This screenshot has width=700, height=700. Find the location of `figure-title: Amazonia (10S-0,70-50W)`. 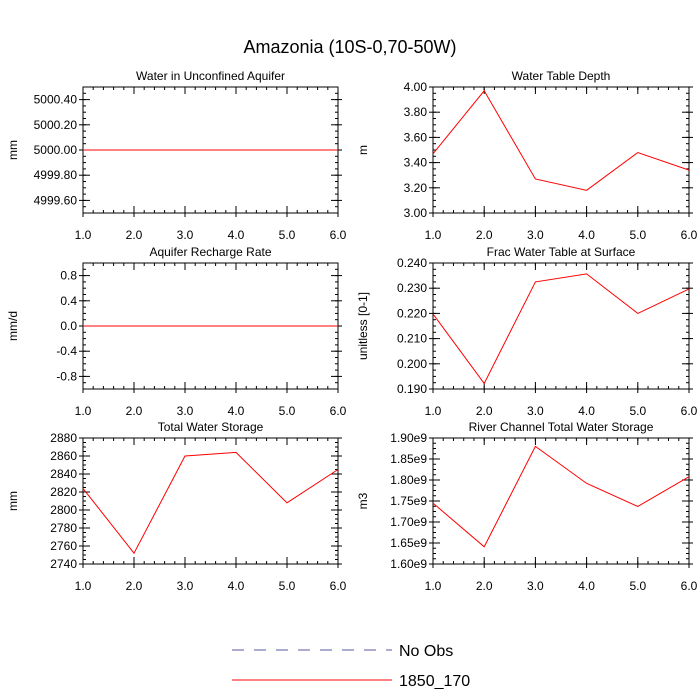

figure-title: Amazonia (10S-0,70-50W) is located at coordinates (349, 47).